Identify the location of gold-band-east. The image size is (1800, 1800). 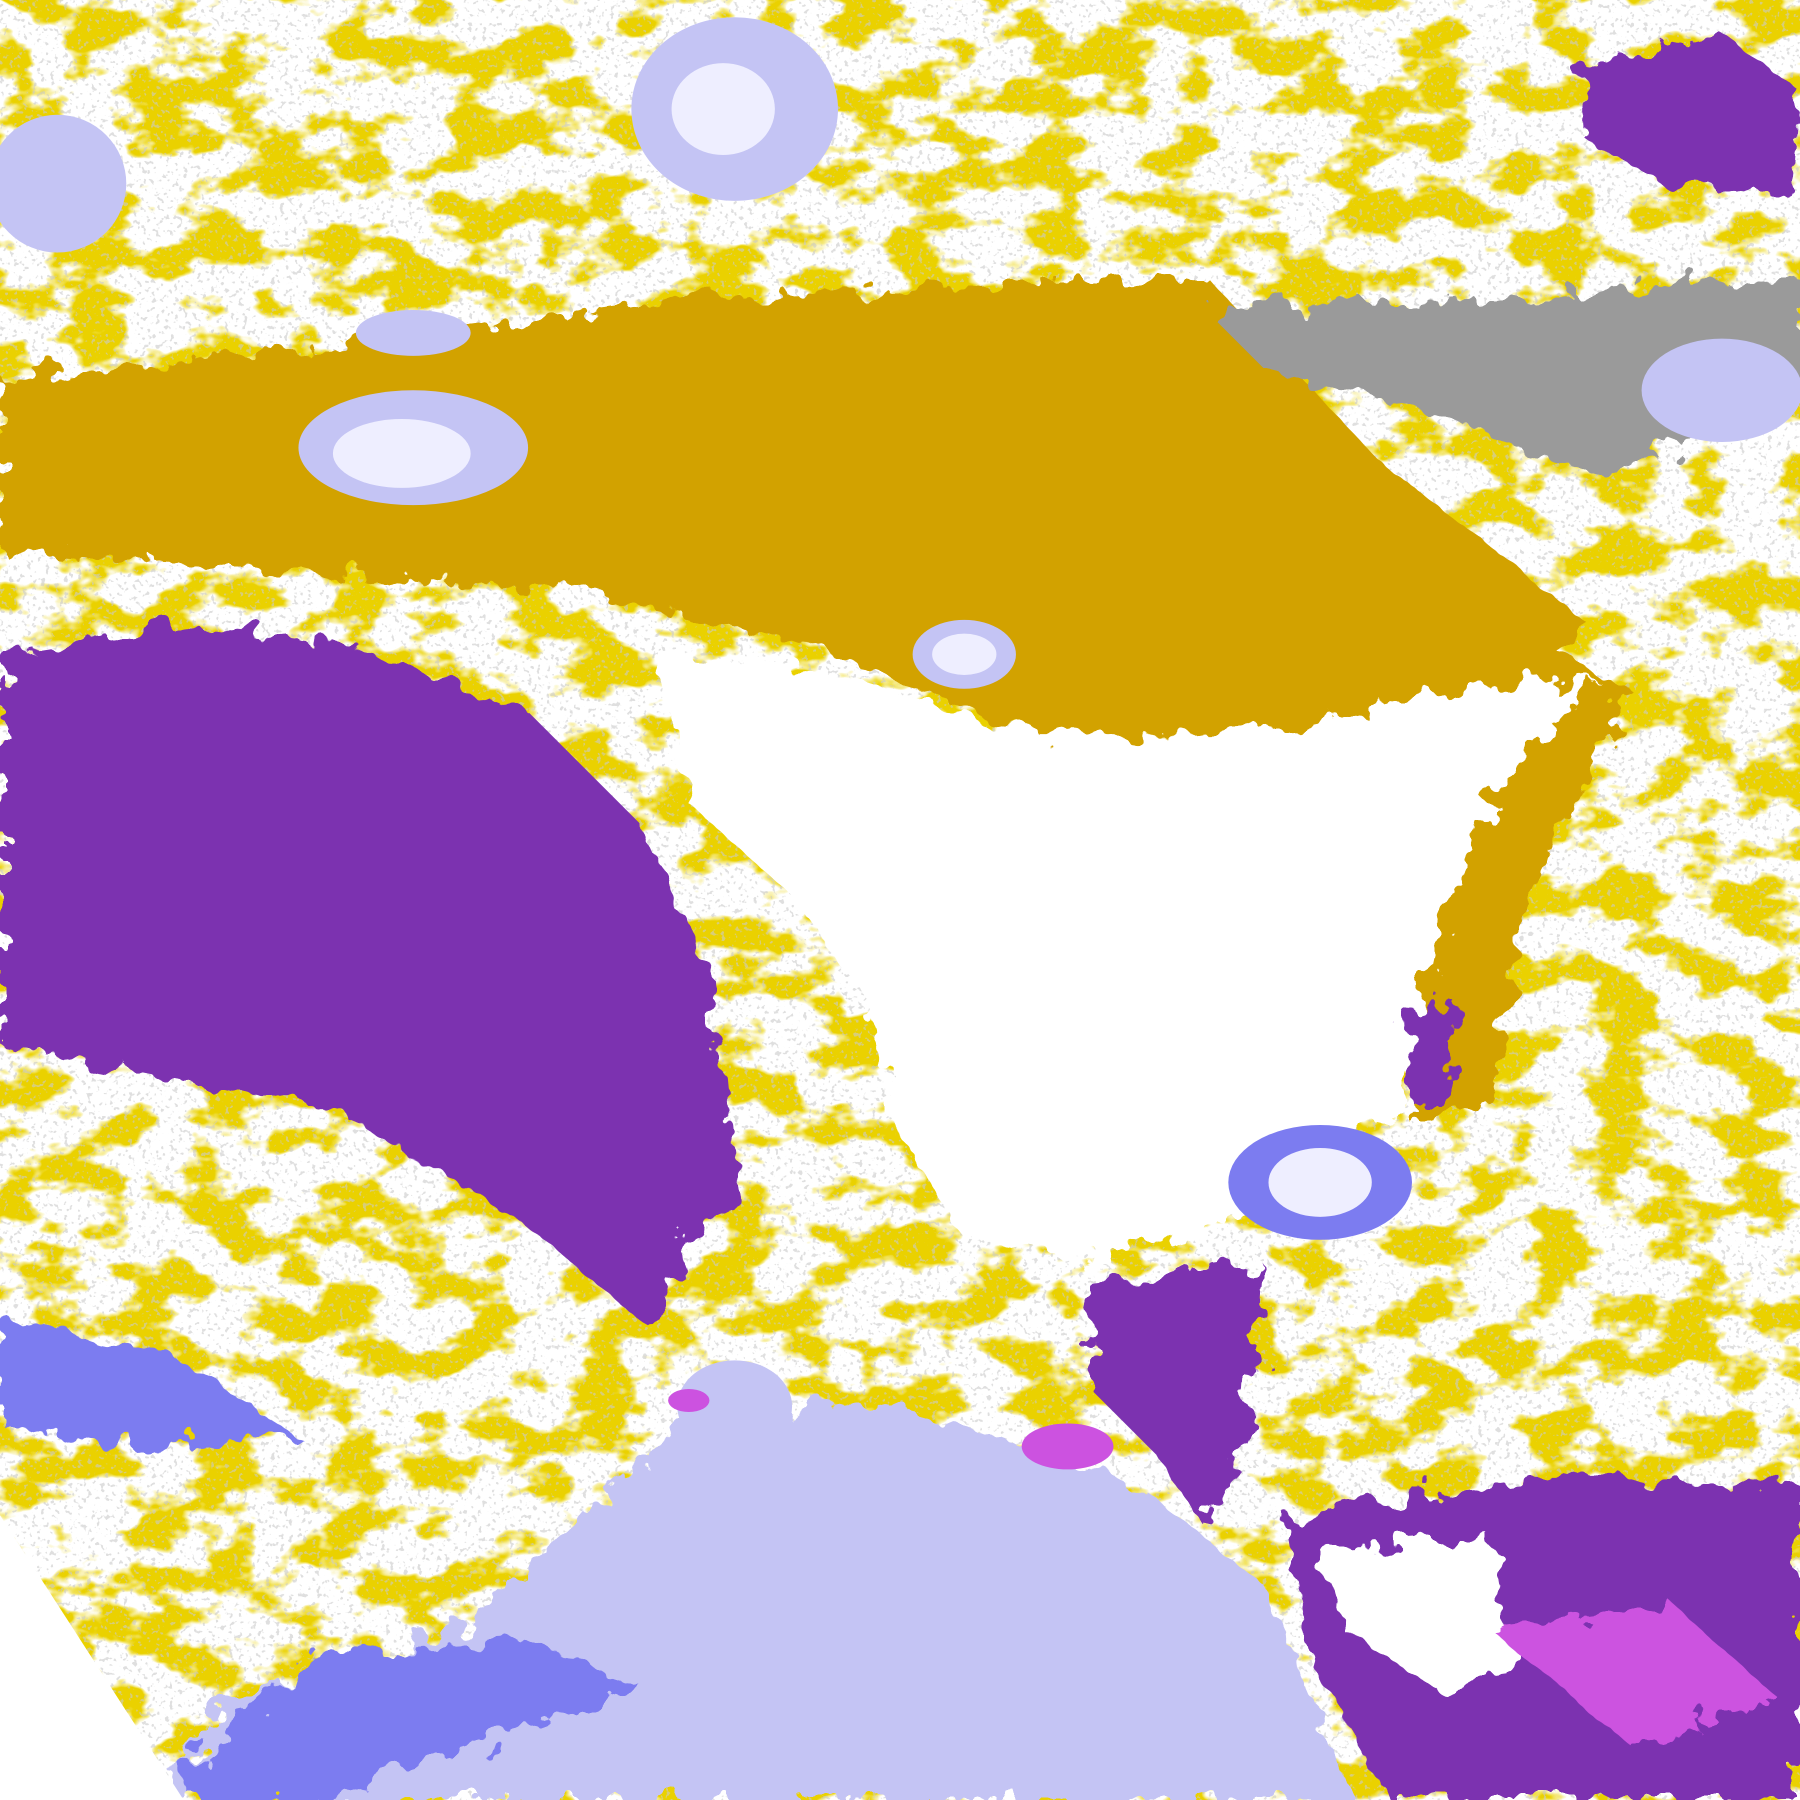
(1521, 872).